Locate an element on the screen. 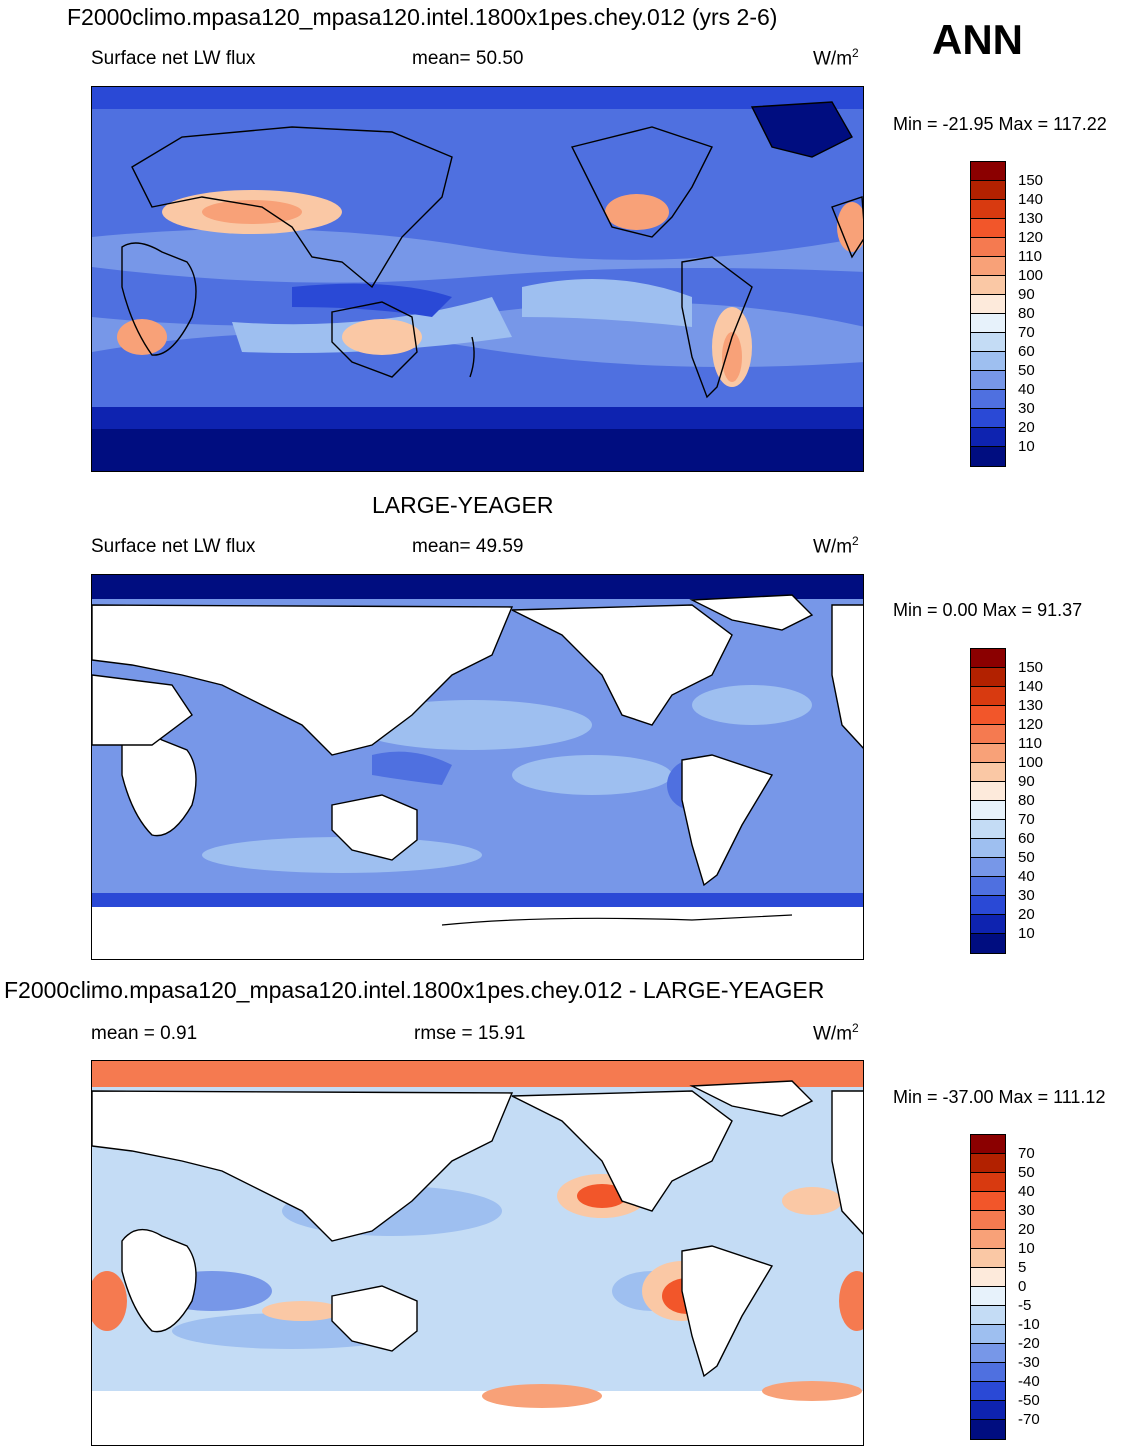  panel1-minmax: Min = -21.95 Max = 117.22 is located at coordinates (1000, 124).